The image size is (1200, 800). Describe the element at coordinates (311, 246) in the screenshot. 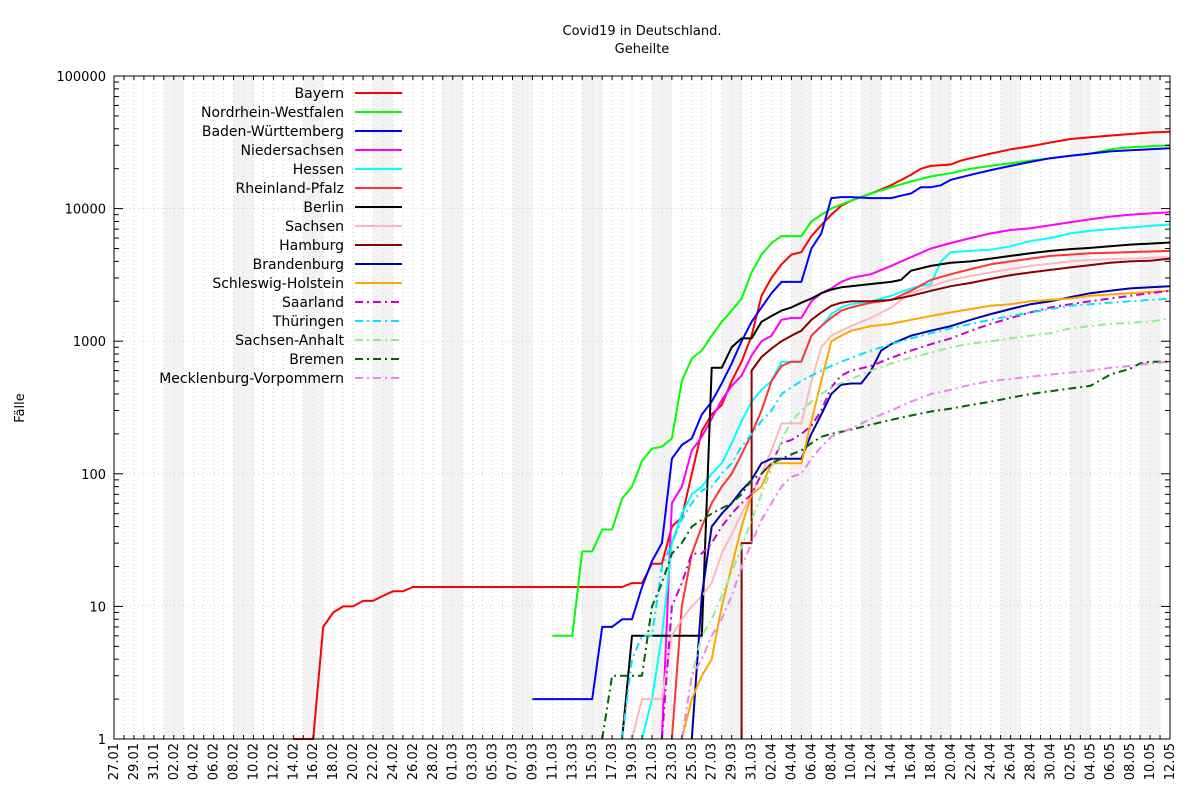

I see `legend-label: Hamburg` at that location.